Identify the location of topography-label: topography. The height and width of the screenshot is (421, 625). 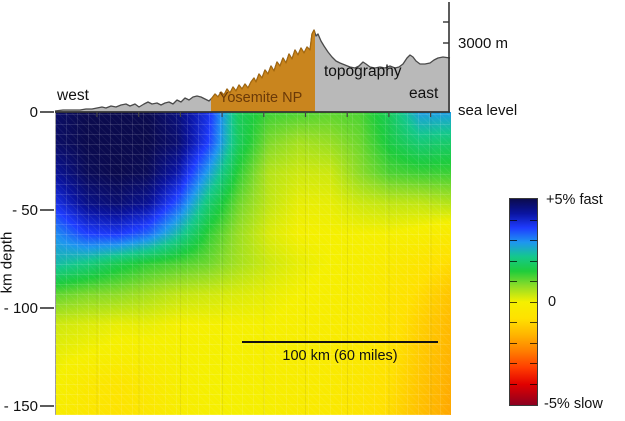
(363, 71).